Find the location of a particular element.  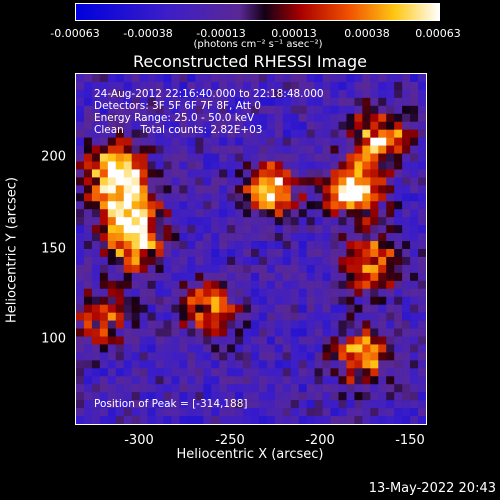

x-tick-label: -200 is located at coordinates (320, 440).